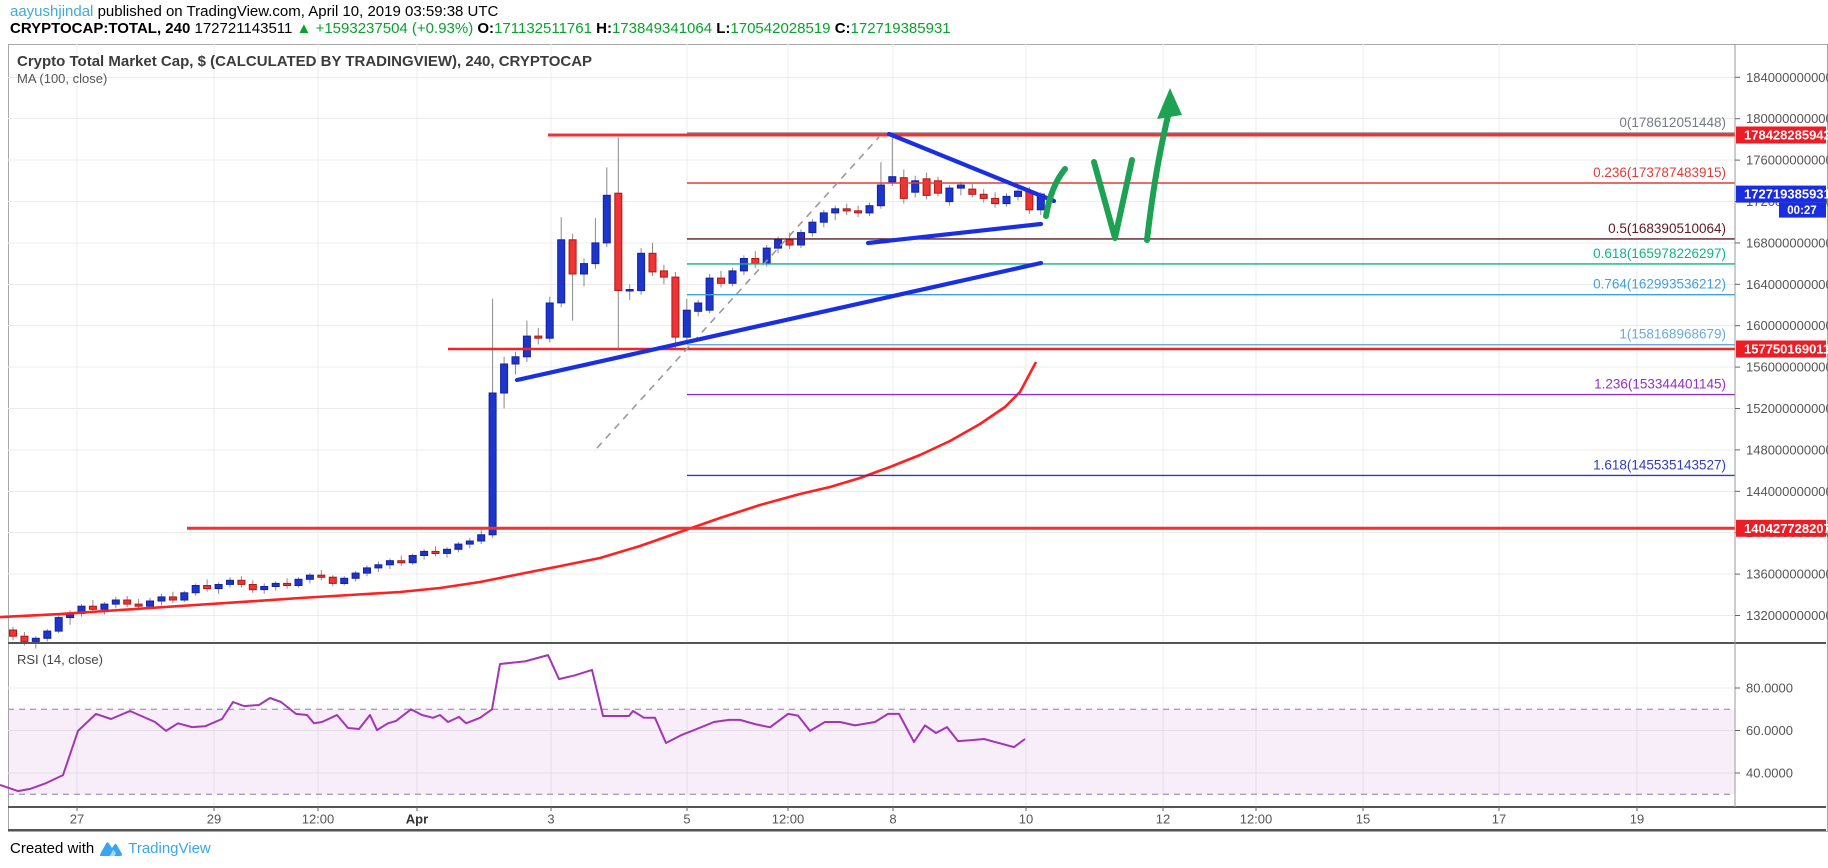 The image size is (1828, 868). What do you see at coordinates (686, 819) in the screenshot?
I see `svg-text: 5` at bounding box center [686, 819].